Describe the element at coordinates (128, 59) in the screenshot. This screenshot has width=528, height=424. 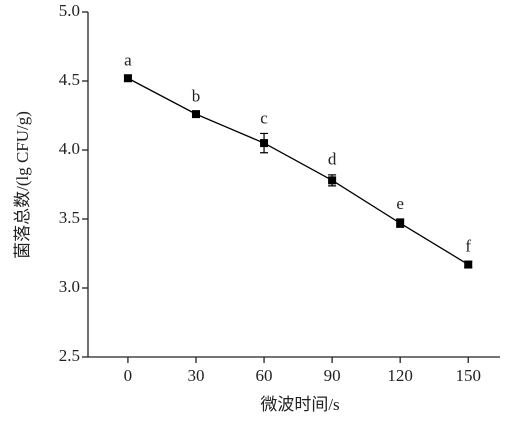
I see `annotation: a` at that location.